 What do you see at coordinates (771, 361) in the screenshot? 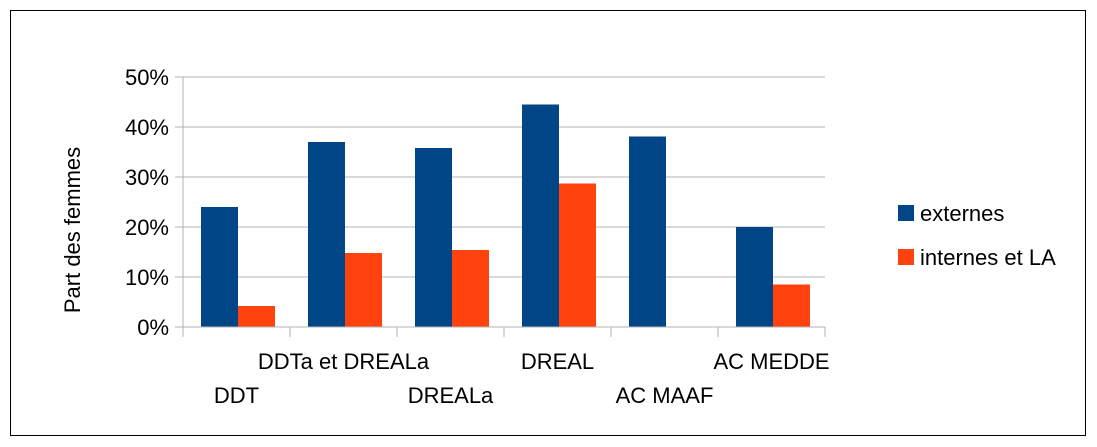
I see `x-tick-label: AC MEDDE` at bounding box center [771, 361].